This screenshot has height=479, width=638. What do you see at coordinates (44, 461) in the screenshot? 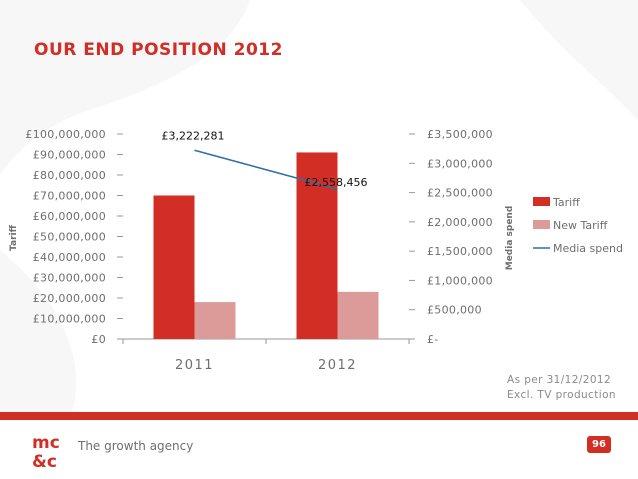
I see `svg-text: &c` at bounding box center [44, 461].